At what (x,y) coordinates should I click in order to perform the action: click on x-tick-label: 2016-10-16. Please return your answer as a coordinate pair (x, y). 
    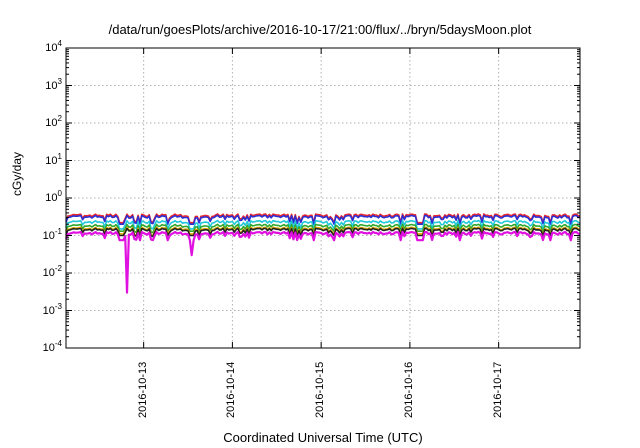
    Looking at the image, I should click on (408, 389).